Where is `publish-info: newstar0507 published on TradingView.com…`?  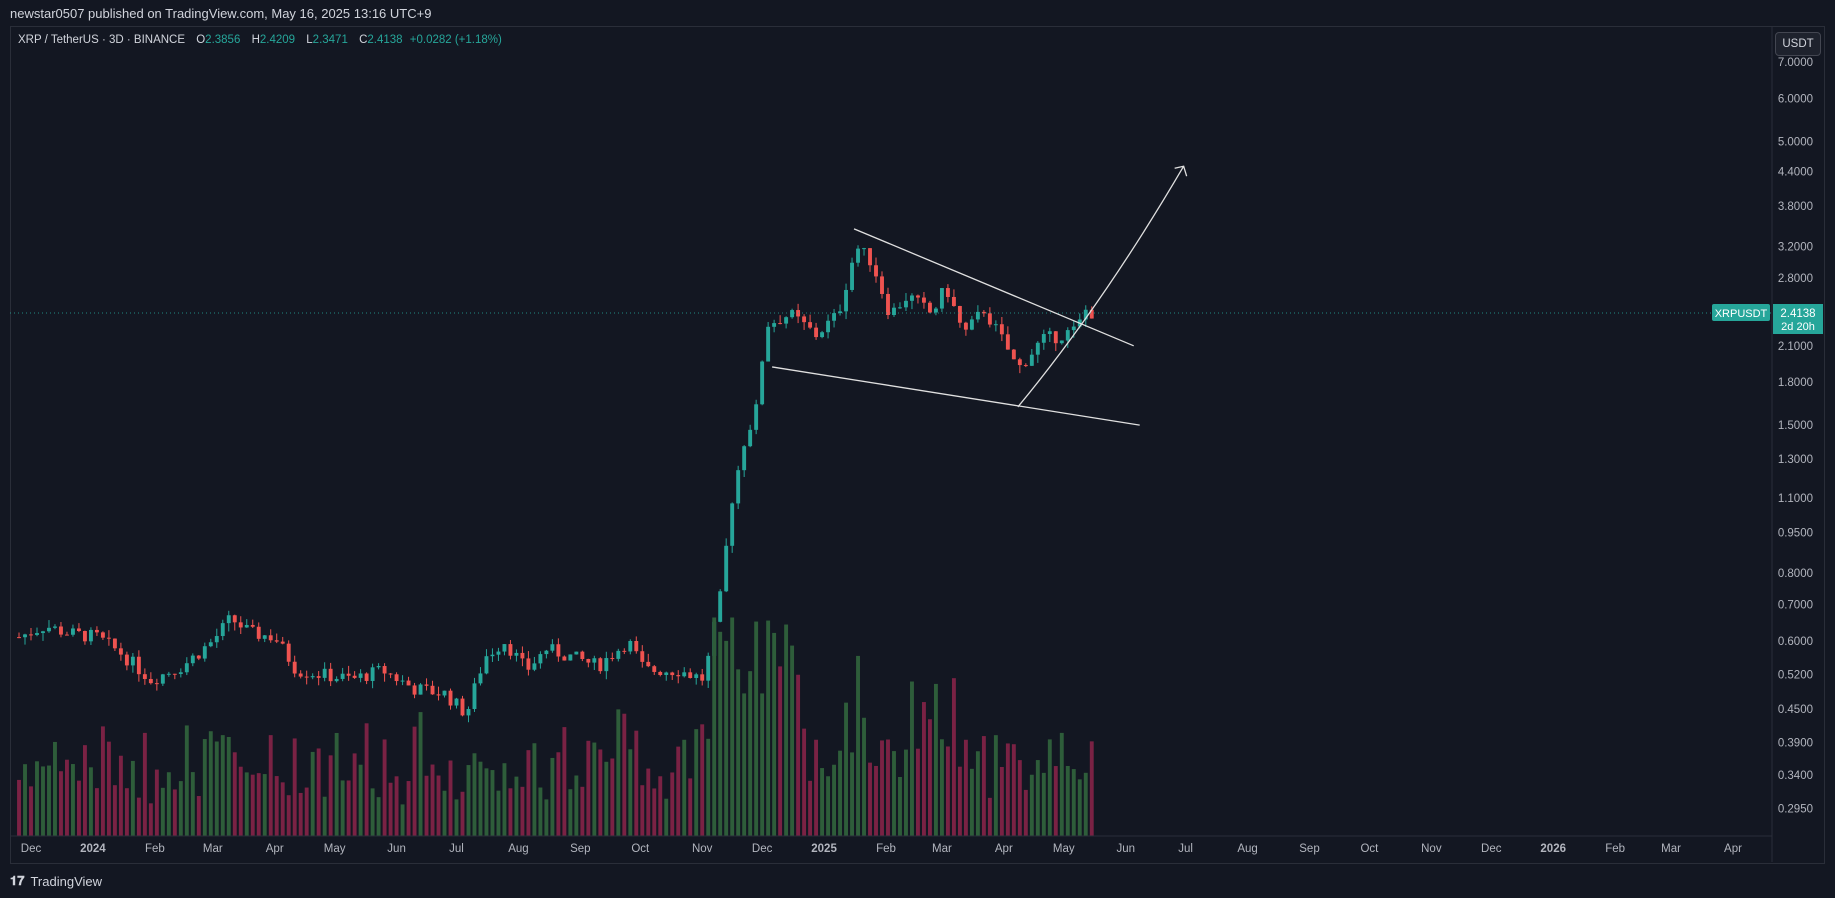
publish-info: newstar0507 published on TradingView.com… is located at coordinates (221, 13).